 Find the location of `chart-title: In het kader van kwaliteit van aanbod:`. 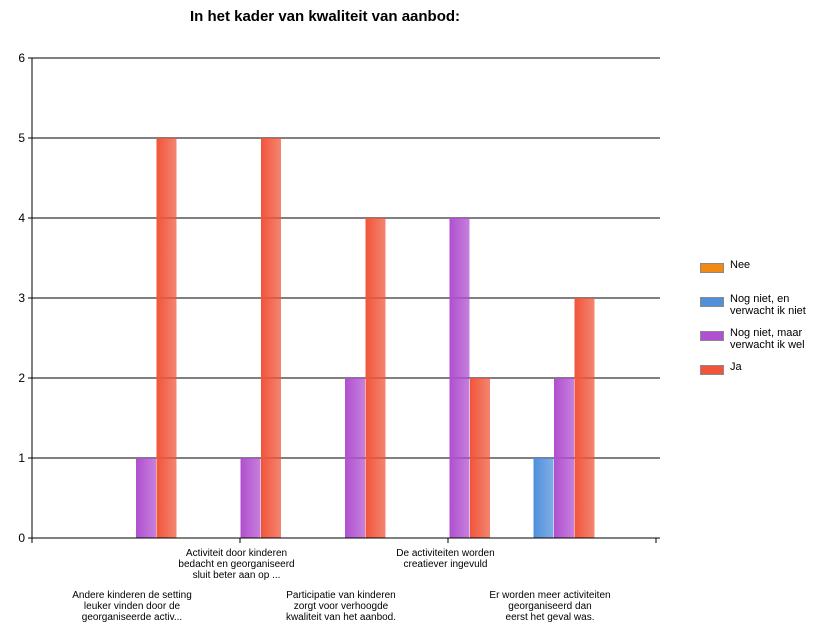

chart-title: In het kader van kwaliteit van aanbod: is located at coordinates (325, 16).